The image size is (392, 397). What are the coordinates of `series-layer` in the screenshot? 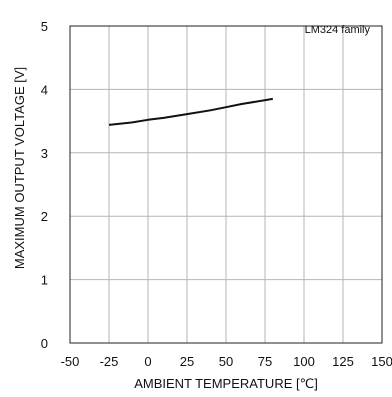 It's located at (190, 111).